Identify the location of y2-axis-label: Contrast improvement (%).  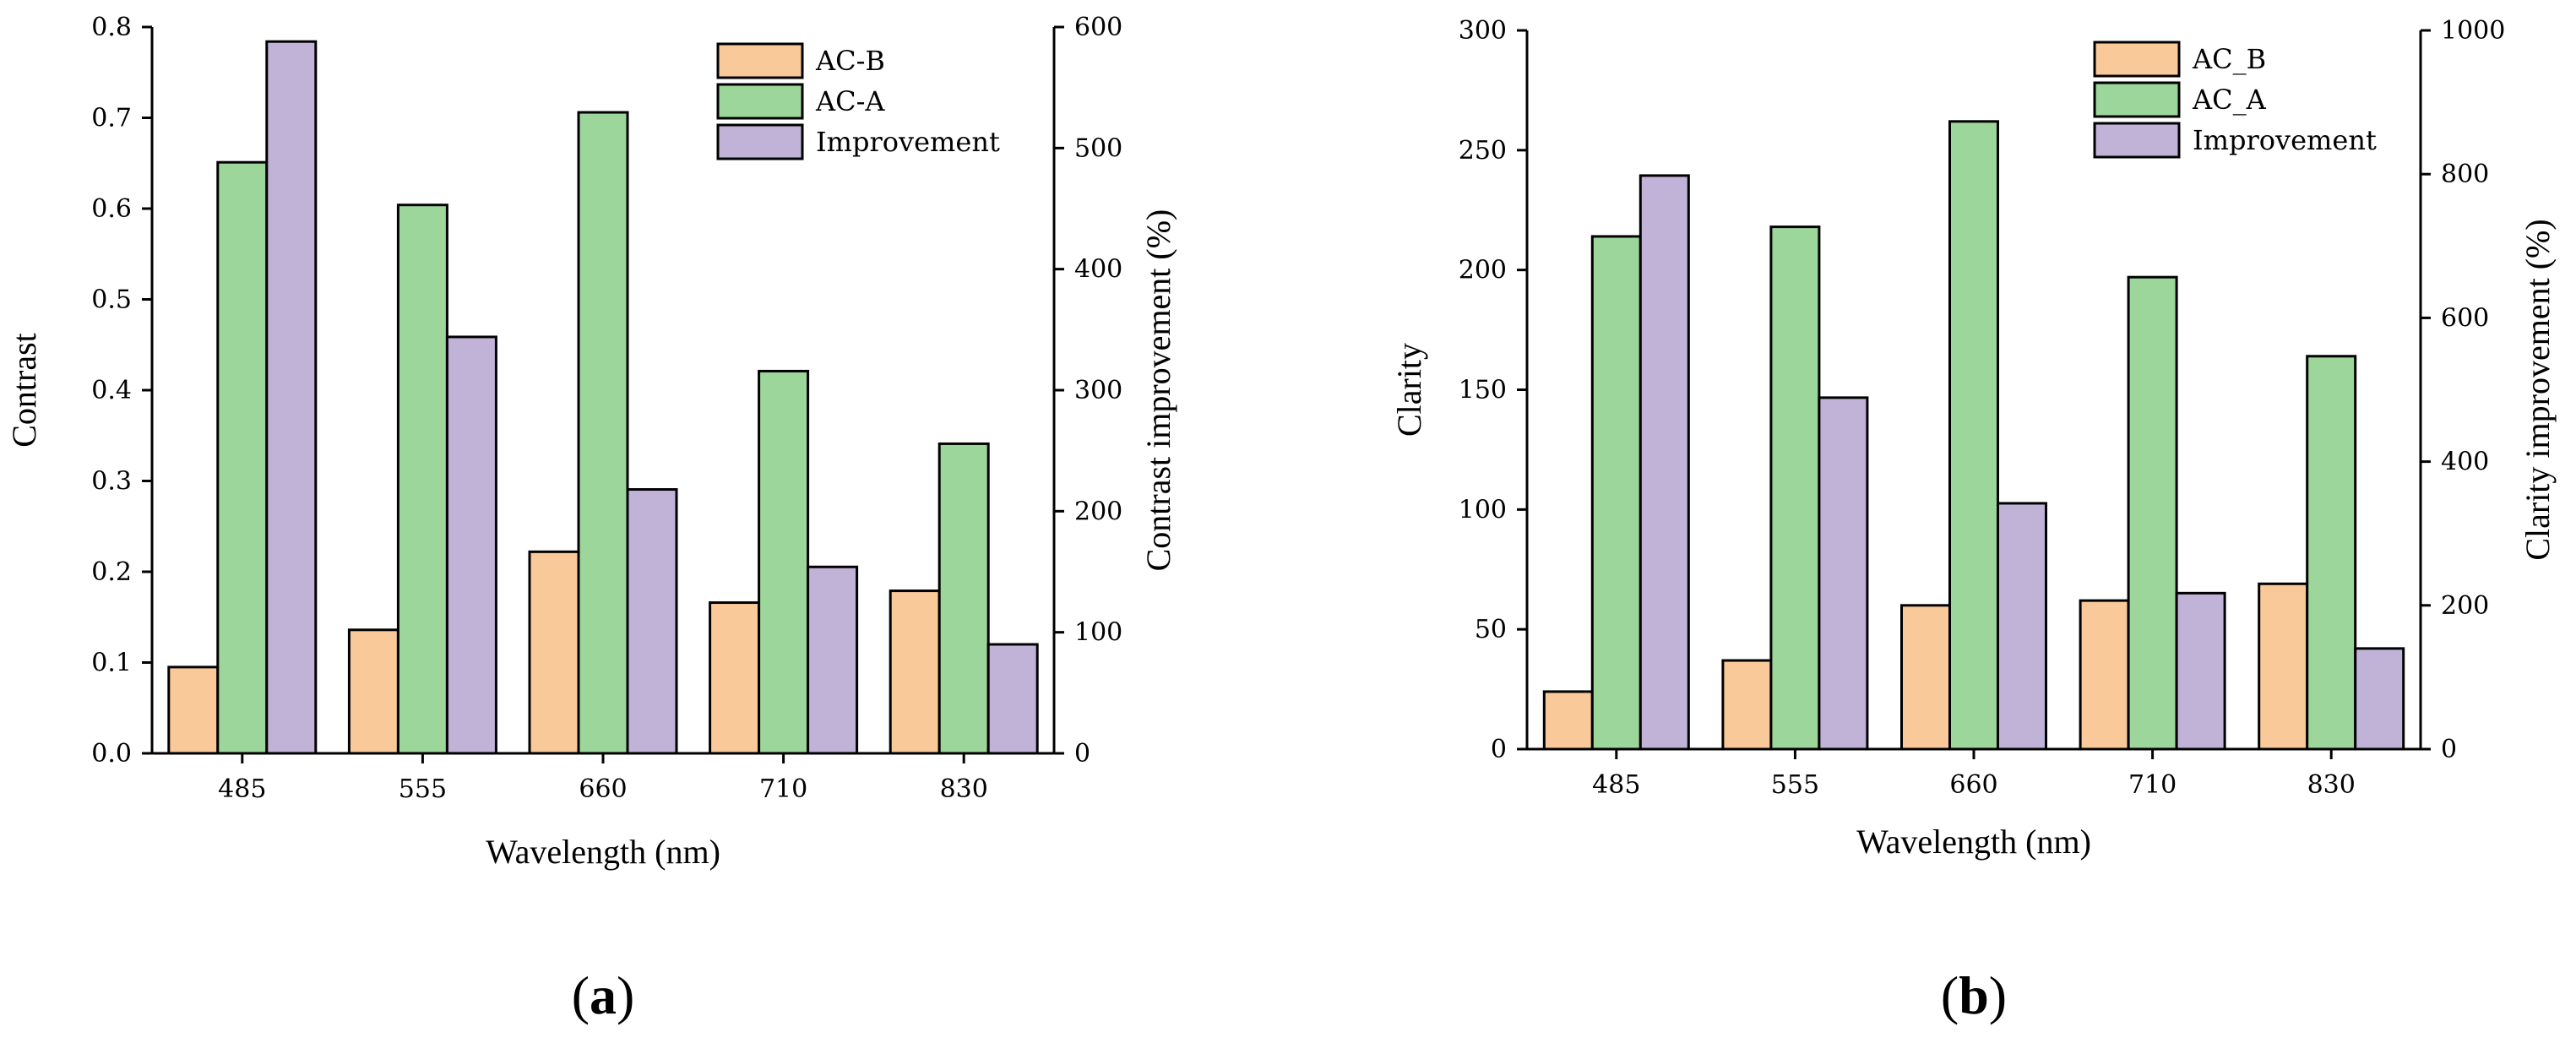
(1158, 390).